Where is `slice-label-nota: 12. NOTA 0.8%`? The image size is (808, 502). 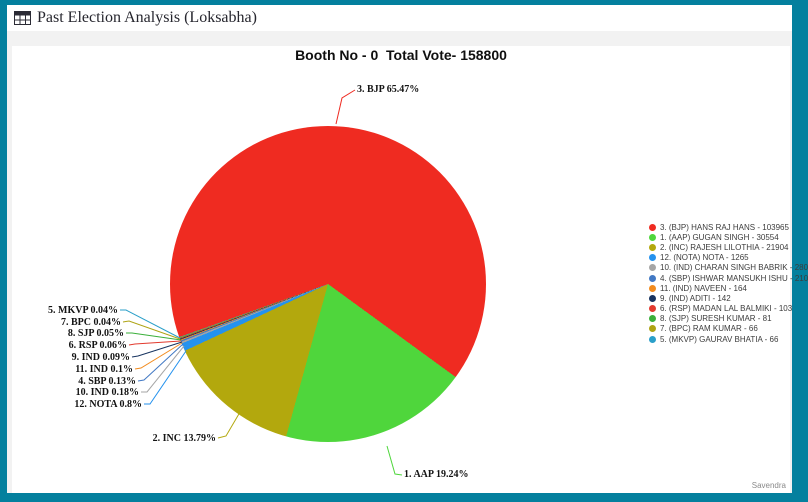 slice-label-nota: 12. NOTA 0.8% is located at coordinates (108, 404).